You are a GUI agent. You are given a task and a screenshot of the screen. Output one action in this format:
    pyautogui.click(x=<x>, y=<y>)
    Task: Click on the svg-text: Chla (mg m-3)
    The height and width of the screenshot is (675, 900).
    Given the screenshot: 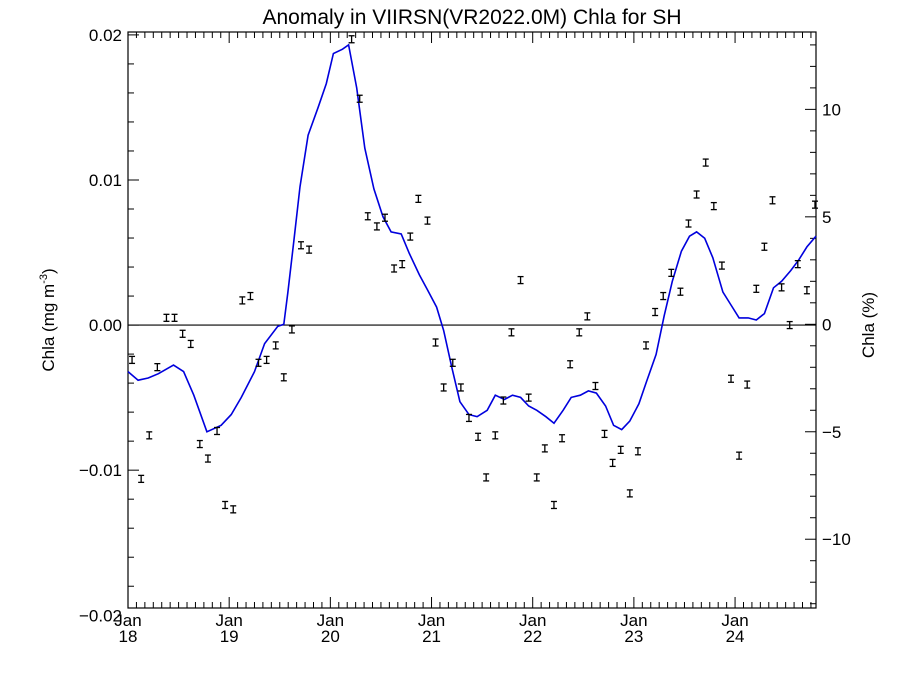 What is the action you would take?
    pyautogui.click(x=48, y=319)
    